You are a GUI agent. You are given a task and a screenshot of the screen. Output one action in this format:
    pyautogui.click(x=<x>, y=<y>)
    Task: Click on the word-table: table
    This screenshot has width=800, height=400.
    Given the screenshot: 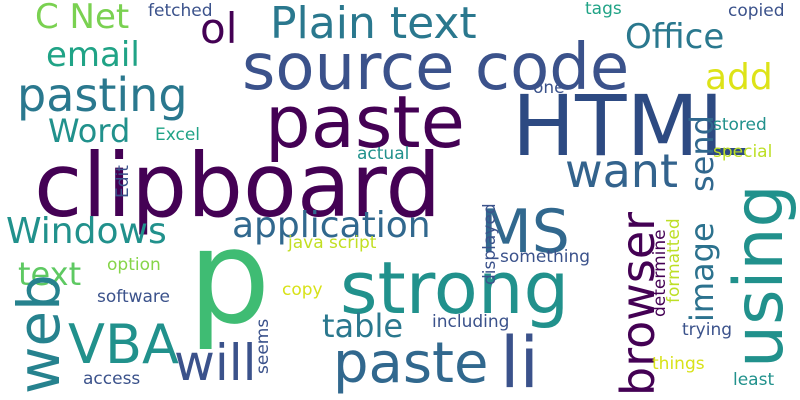 What is the action you would take?
    pyautogui.click(x=363, y=326)
    